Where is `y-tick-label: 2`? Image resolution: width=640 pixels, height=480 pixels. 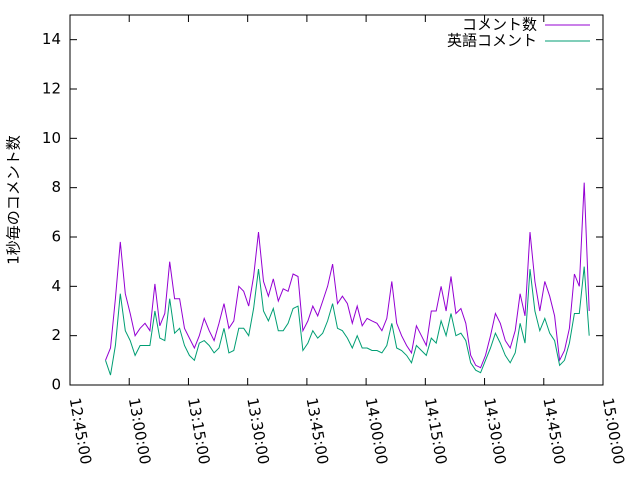
y-tick-label: 2 is located at coordinates (56, 335).